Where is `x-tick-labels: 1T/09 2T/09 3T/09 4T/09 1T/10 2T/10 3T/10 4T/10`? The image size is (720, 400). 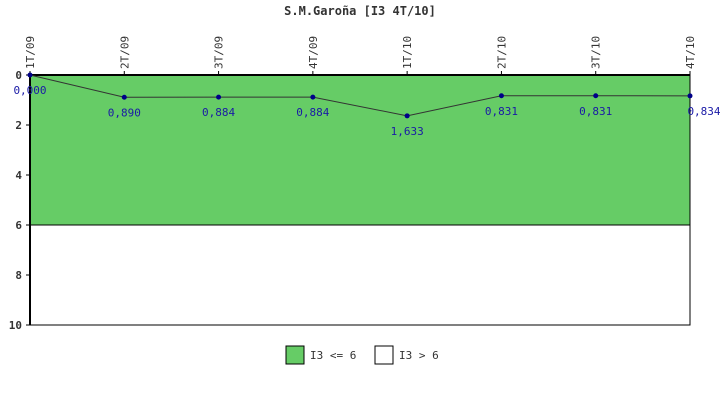 x-tick-labels: 1T/09 2T/09 3T/09 4T/09 1T/10 2T/10 3T/10 4T/10 is located at coordinates (360, 55).